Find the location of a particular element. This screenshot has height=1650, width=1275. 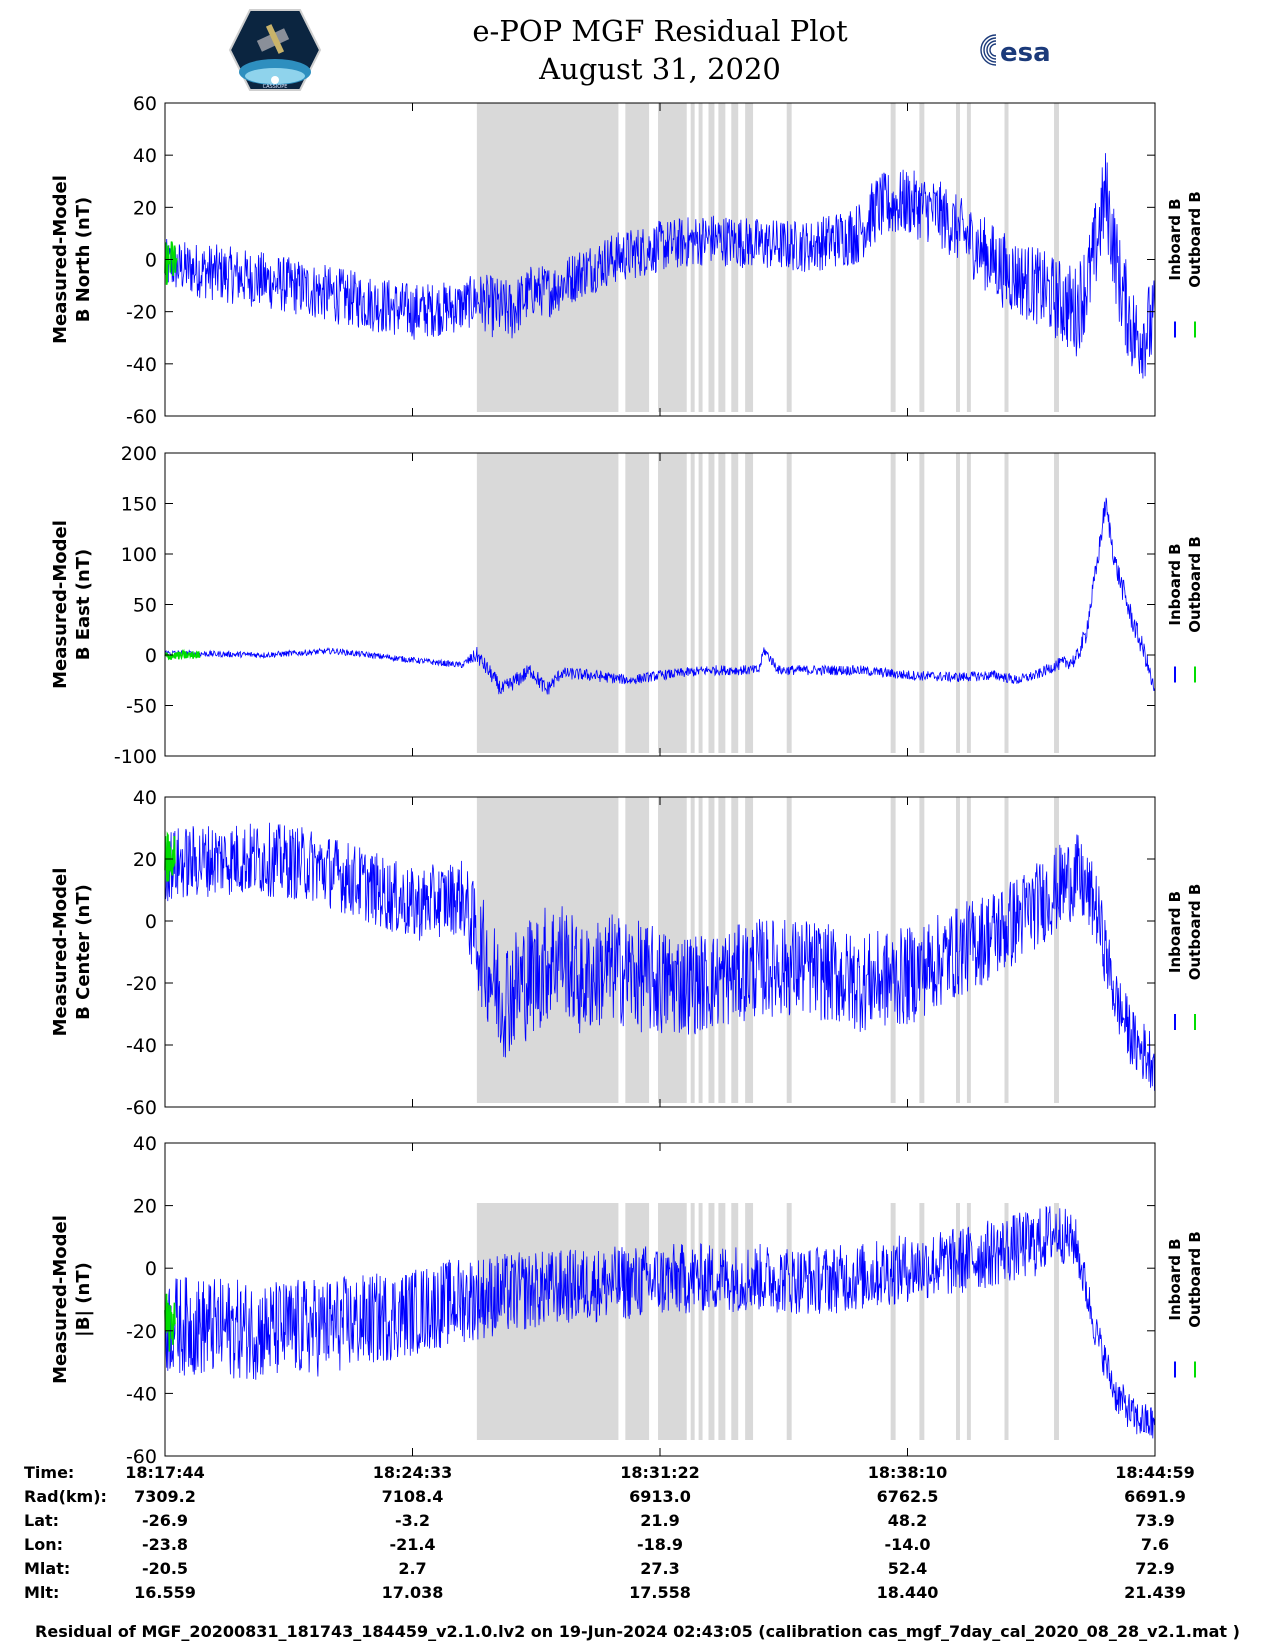

info-value: 72.9 is located at coordinates (1155, 1568).